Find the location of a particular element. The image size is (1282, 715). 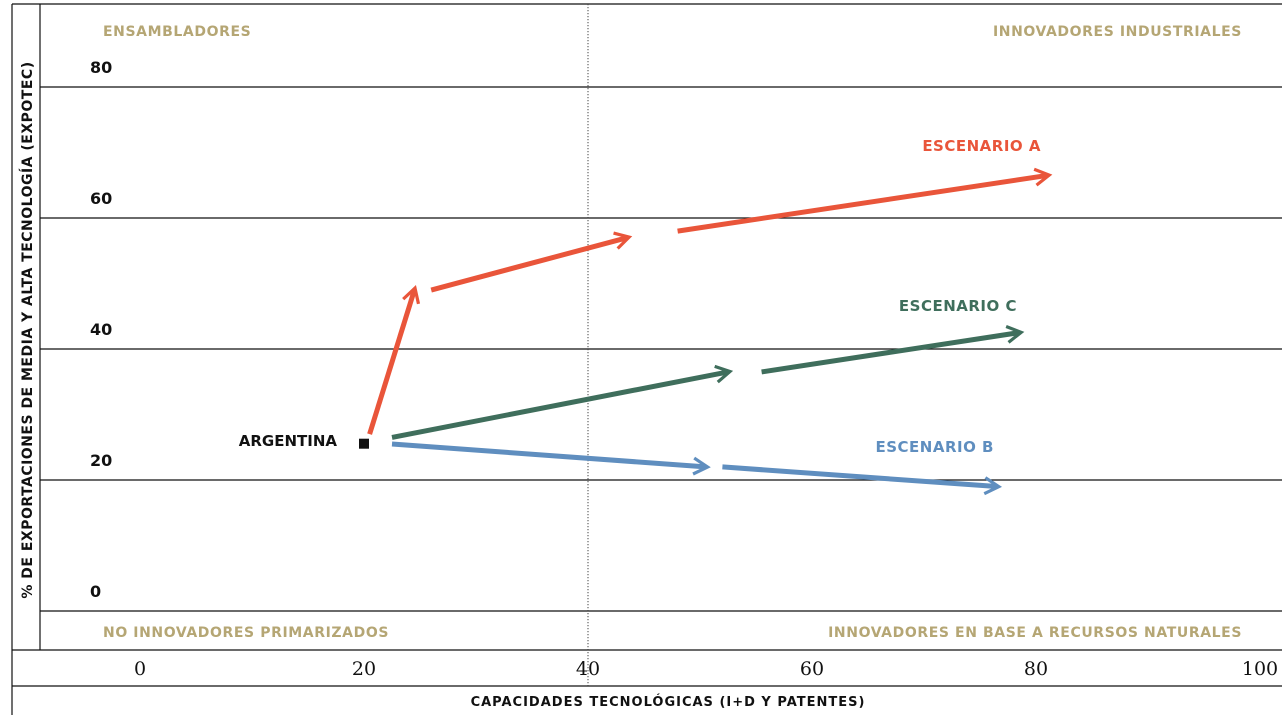

y-tick-40: 40 is located at coordinates (101, 329).